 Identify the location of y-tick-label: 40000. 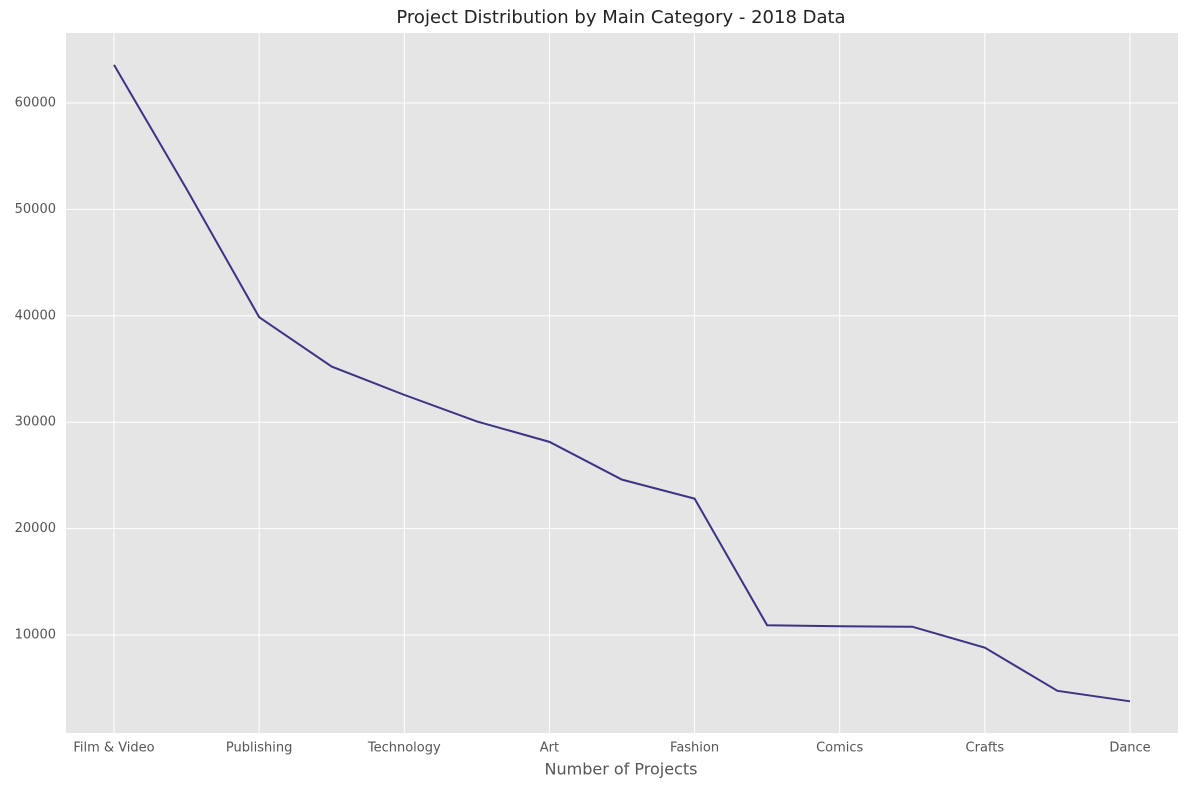
(35, 315).